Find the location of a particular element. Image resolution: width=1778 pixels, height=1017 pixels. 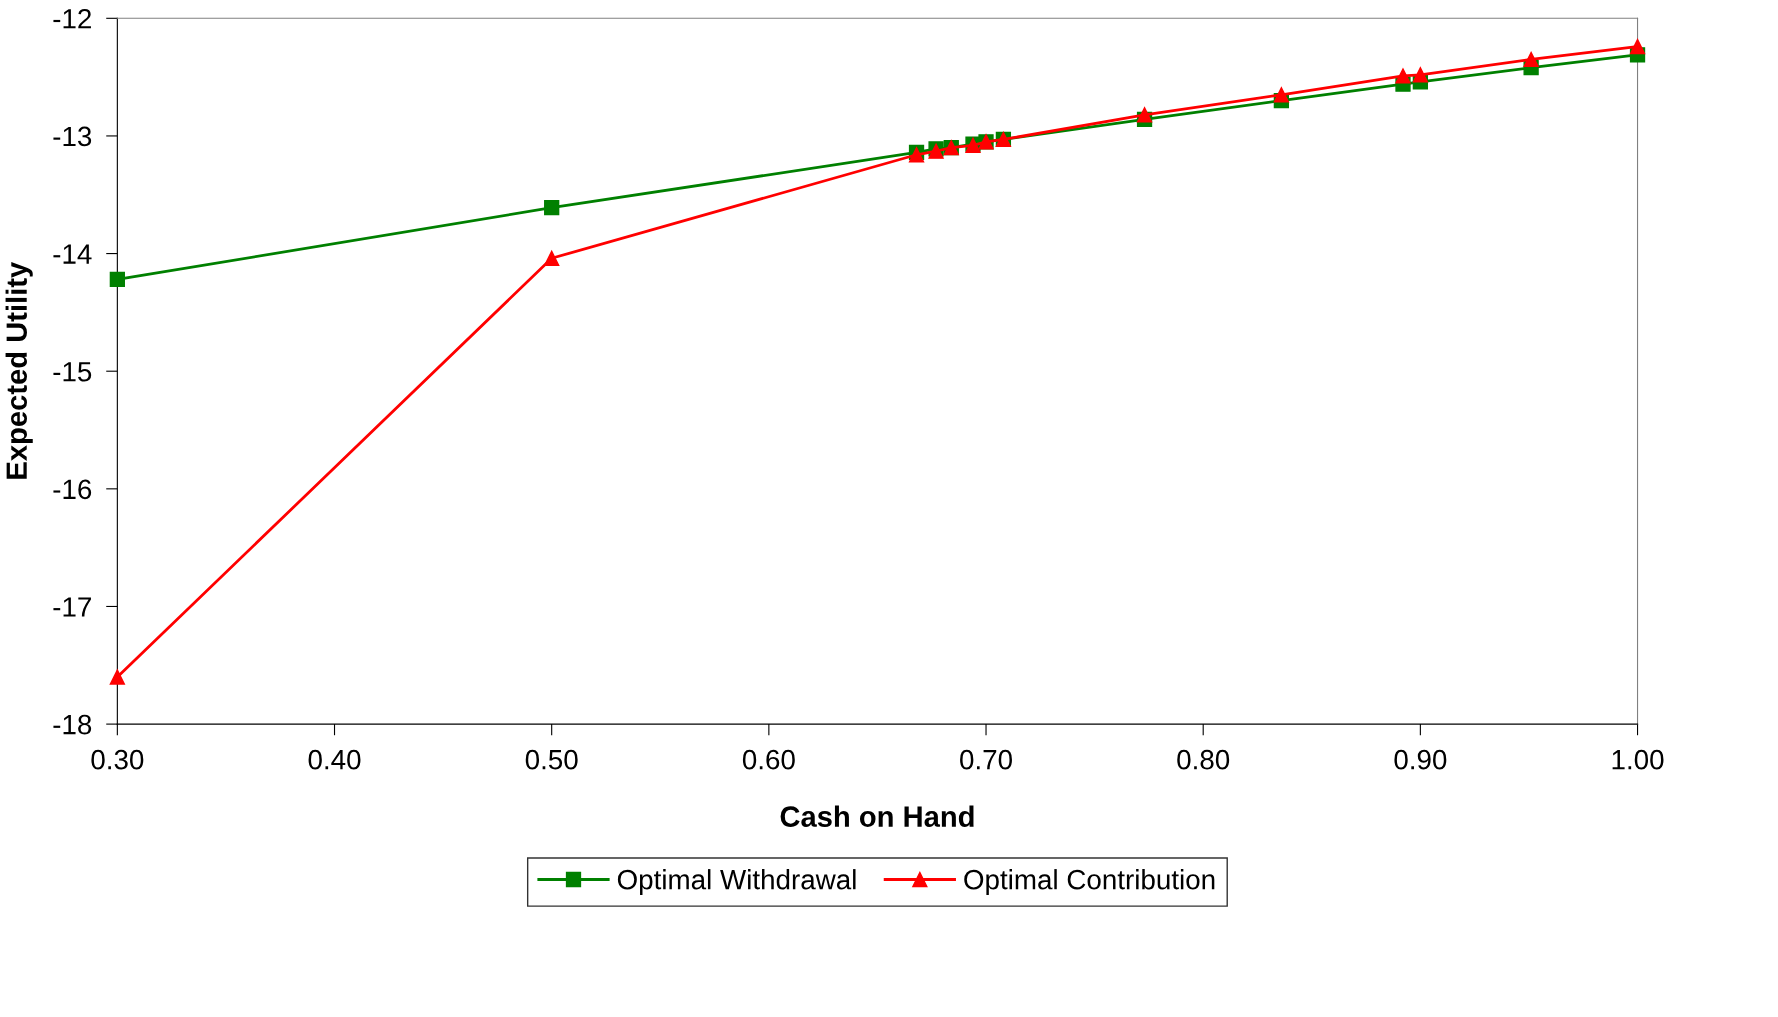

y-tick-label: -12 is located at coordinates (72, 18).